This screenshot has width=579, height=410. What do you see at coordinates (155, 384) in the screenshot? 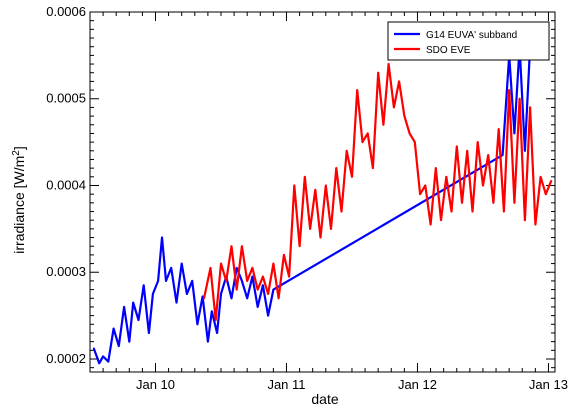
I see `x-tick-label: Jan 10` at bounding box center [155, 384].